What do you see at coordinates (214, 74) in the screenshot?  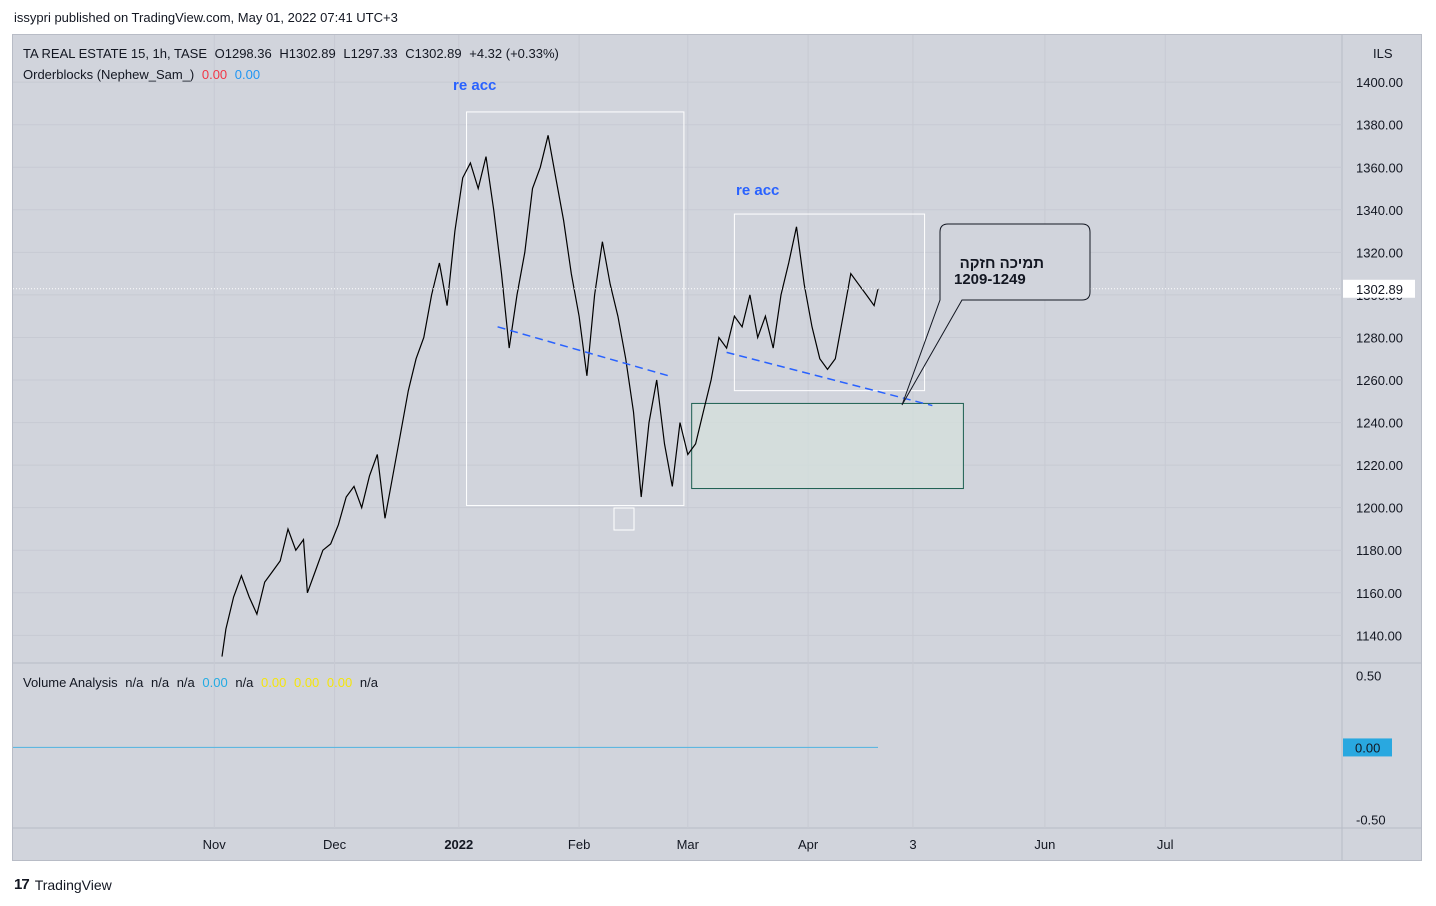 I see `indicator-value-1: 0.00` at bounding box center [214, 74].